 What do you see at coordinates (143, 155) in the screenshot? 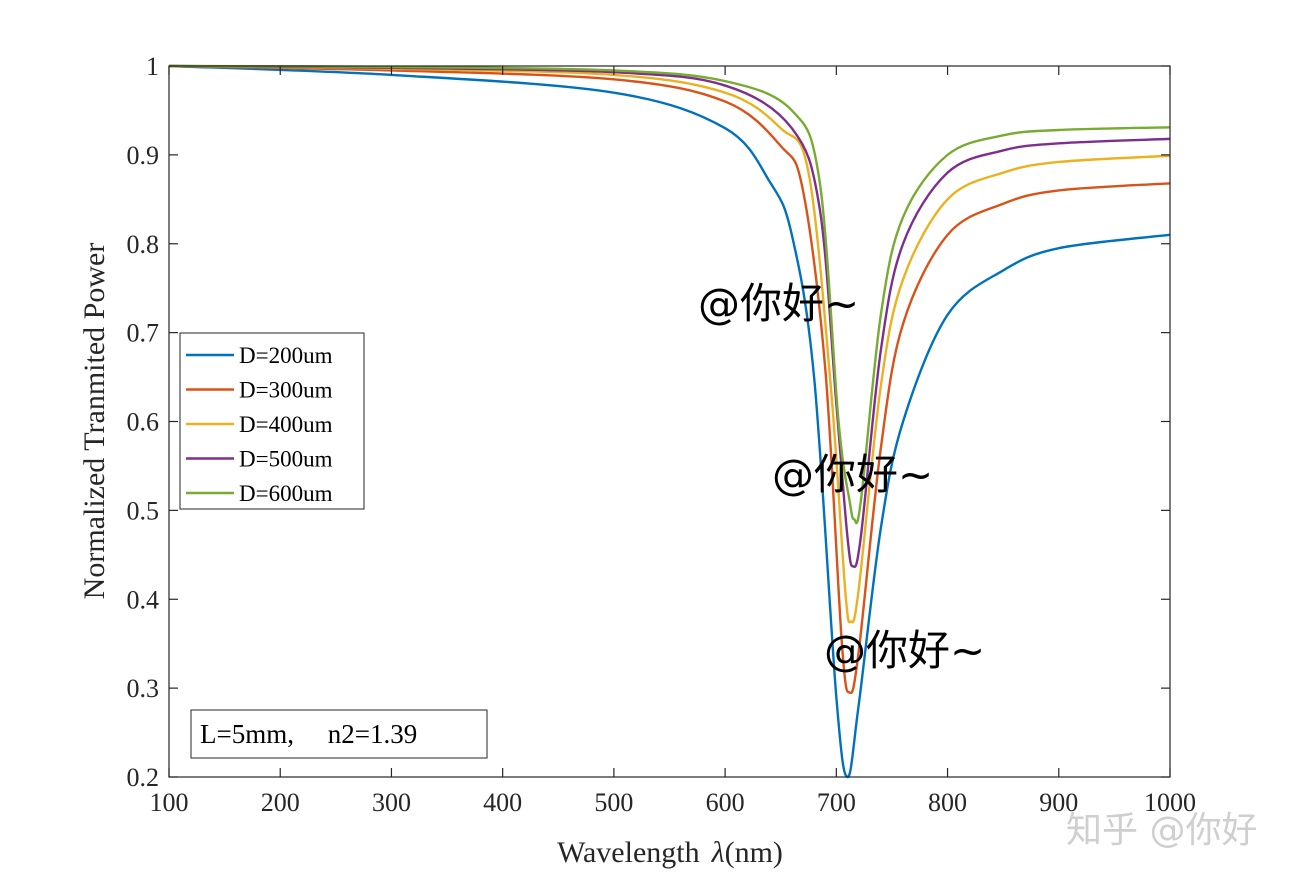
I see `y-tick-label-7: 0.9` at bounding box center [143, 155].